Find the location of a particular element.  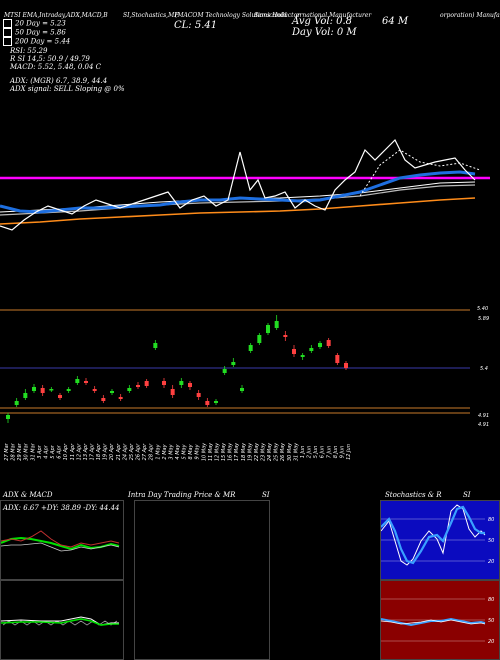

date-label: 19 May is located at coordinates (250, 451).